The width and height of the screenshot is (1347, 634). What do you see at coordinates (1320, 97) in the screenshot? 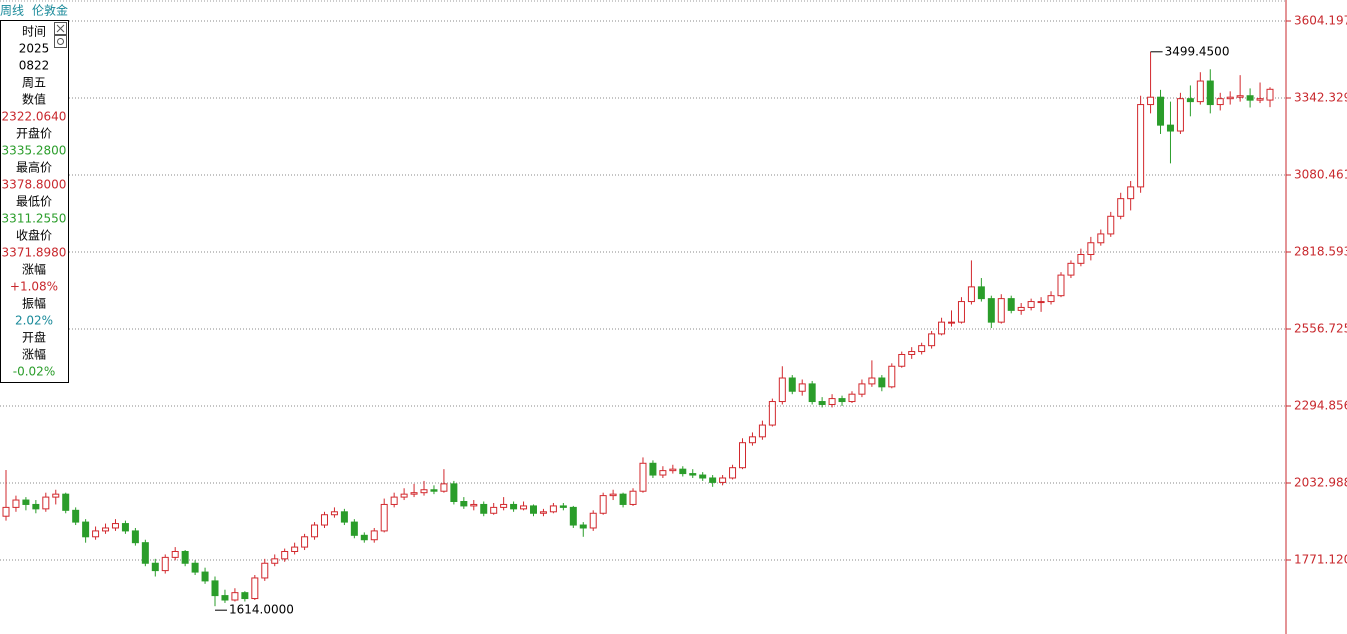
I see `y-tick-label: 3342.329` at bounding box center [1320, 97].